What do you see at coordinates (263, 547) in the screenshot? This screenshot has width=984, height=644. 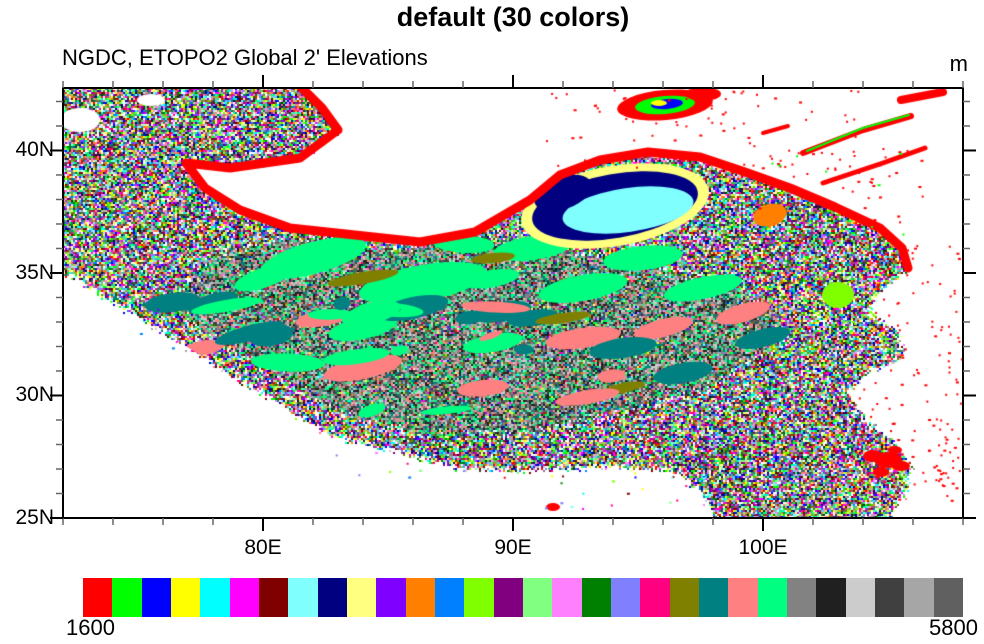 I see `lon-tick-label: 80E` at bounding box center [263, 547].